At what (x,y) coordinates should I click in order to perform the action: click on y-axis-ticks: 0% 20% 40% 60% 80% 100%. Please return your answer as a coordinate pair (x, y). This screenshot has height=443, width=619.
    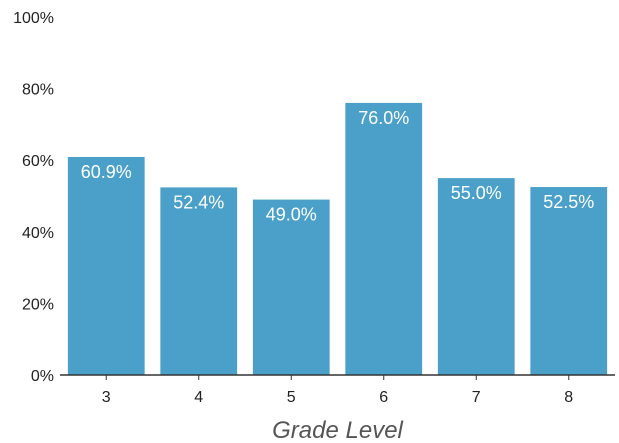
    Looking at the image, I should click on (33, 197).